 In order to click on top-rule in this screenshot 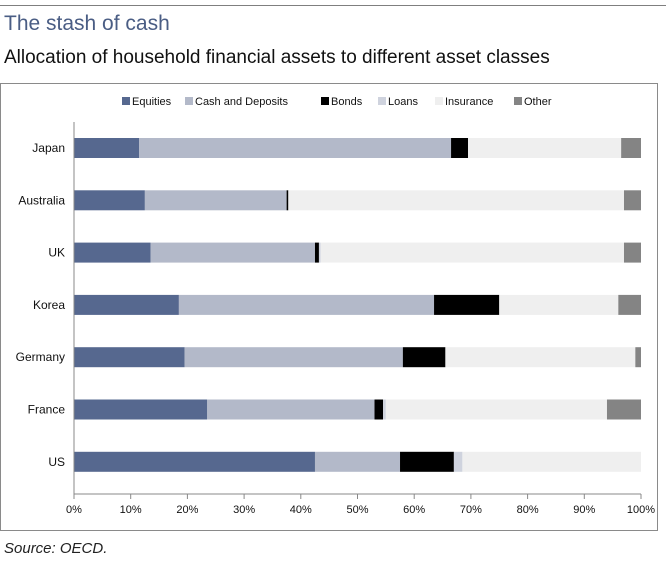, I will do `click(333, 5)`.